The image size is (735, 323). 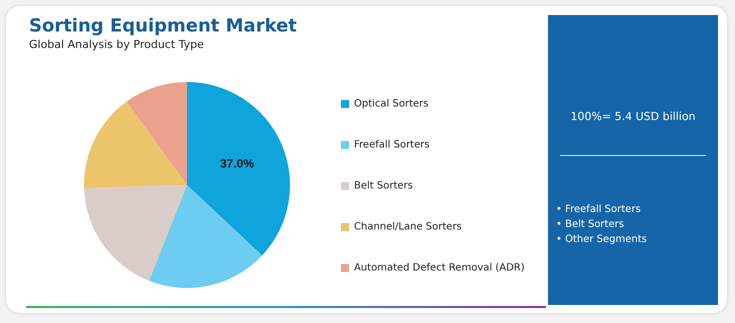 I want to click on chart-subtitle: Global Analysis by Product Type, so click(x=116, y=44).